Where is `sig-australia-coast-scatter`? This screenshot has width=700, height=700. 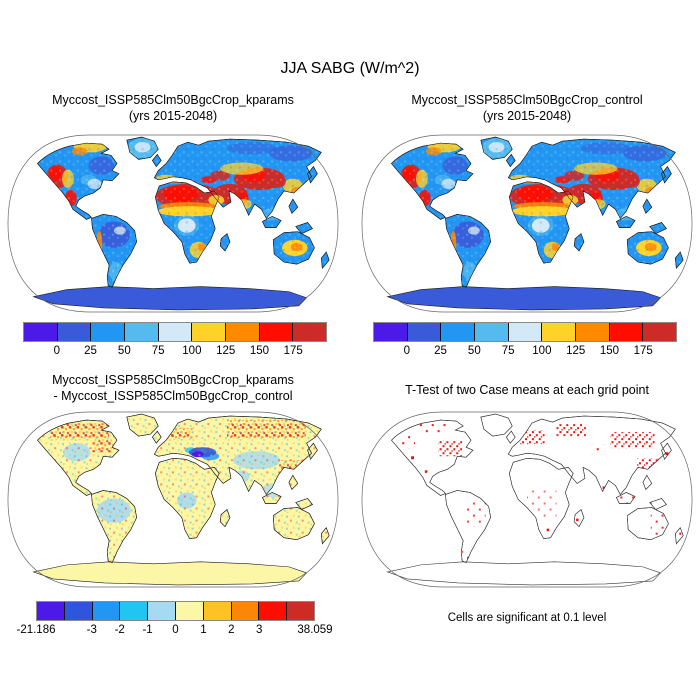
sig-australia-coast-scatter is located at coordinates (660, 524).